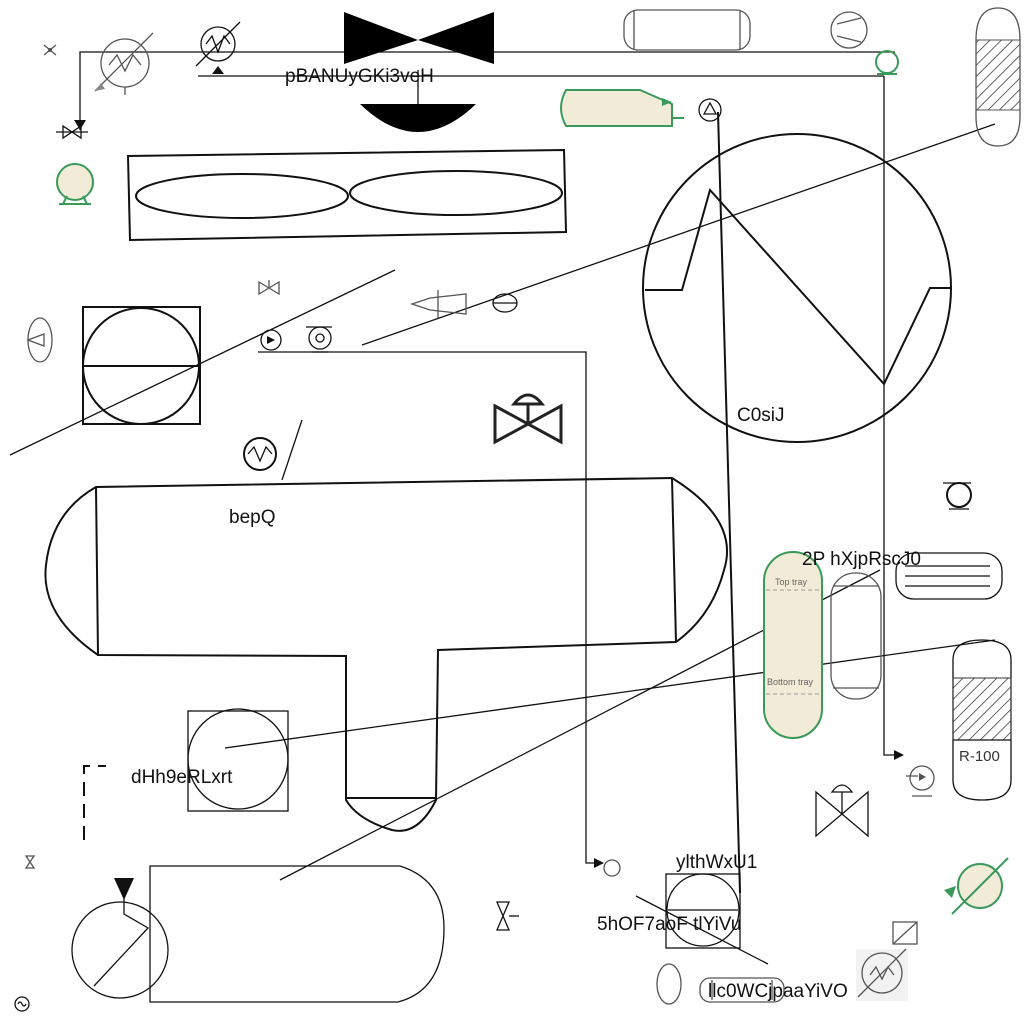 This screenshot has width=1024, height=1024. I want to click on tray-column, so click(793, 645).